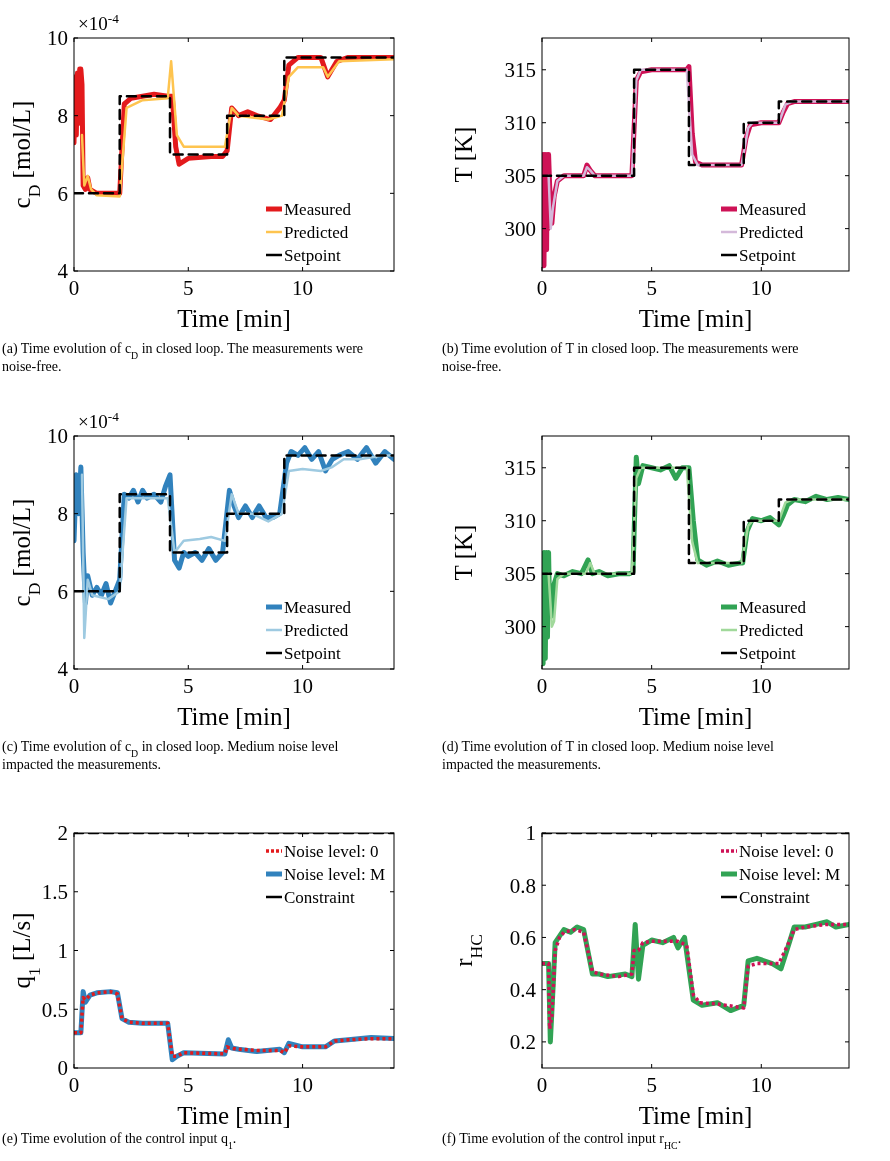  Describe the element at coordinates (522, 937) in the screenshot. I see `y-tick-label: 0.6` at that location.